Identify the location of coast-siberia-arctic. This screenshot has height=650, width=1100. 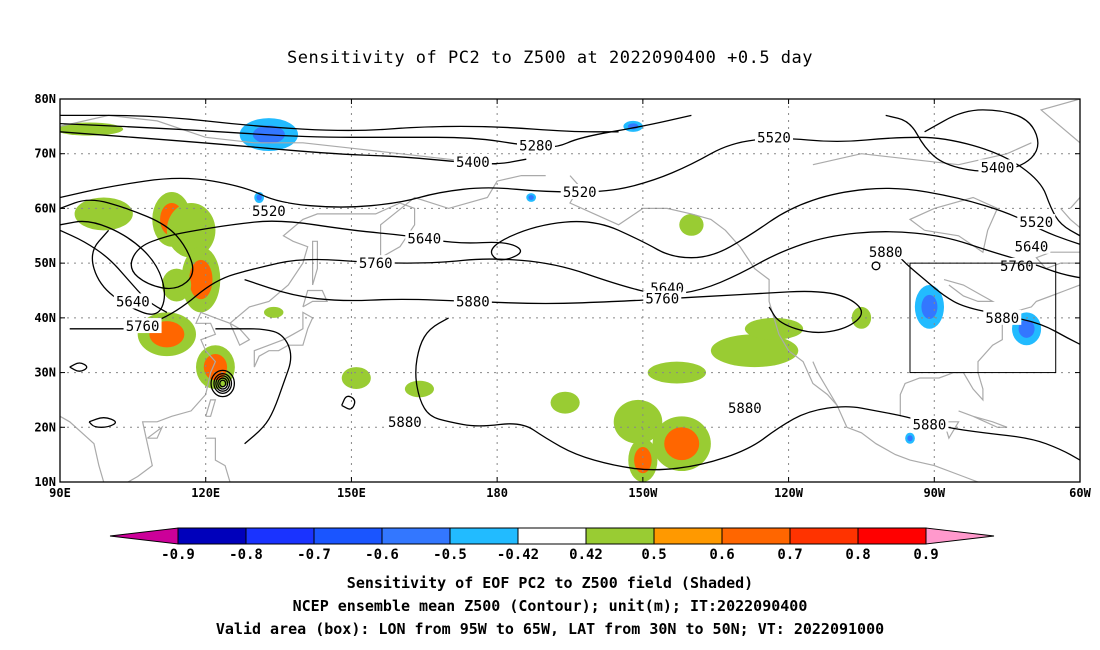
(279, 140).